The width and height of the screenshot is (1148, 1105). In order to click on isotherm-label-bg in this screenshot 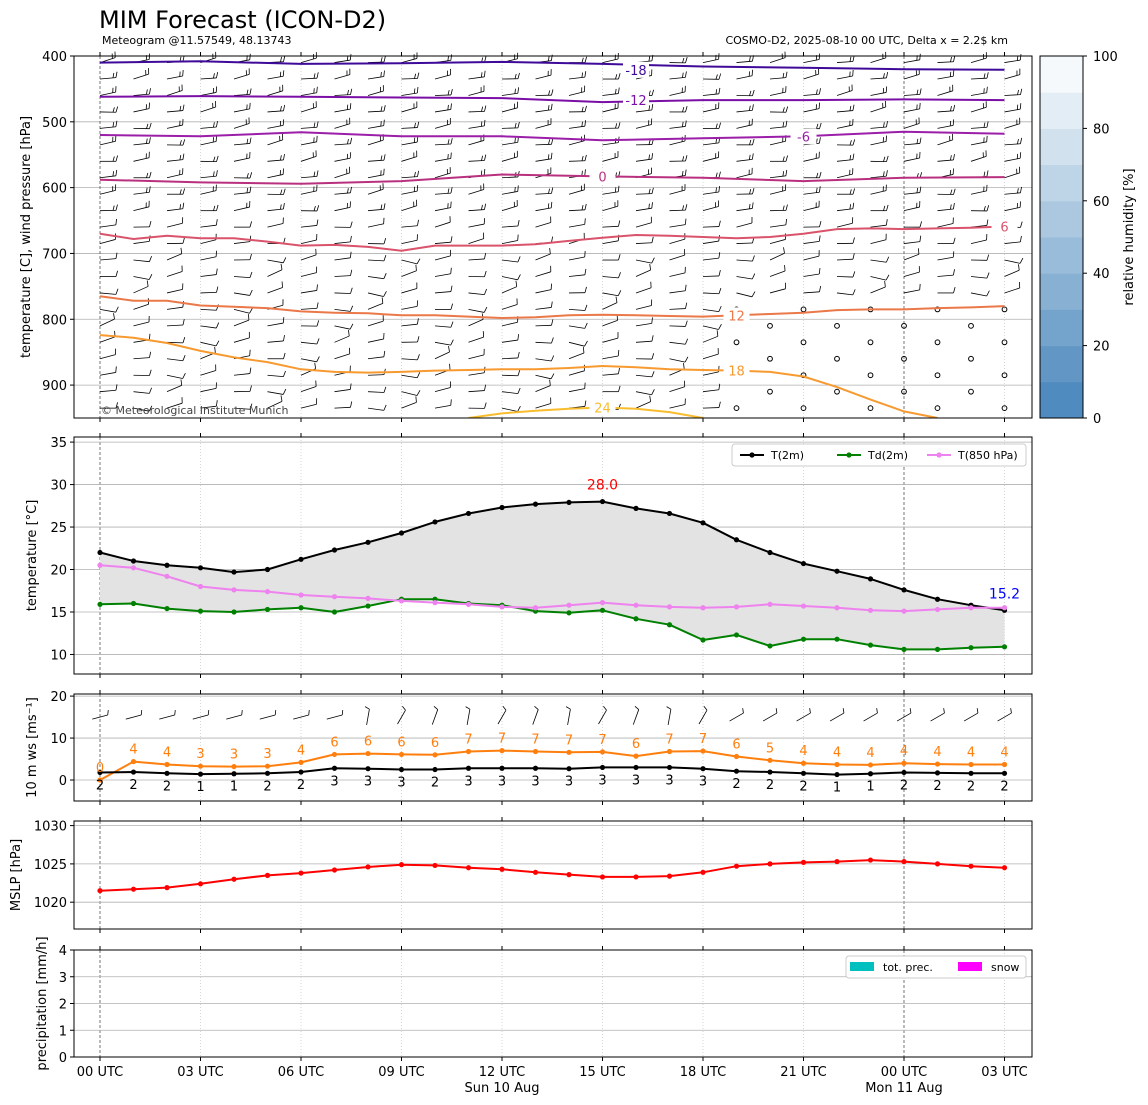, I will do `click(602, 407)`.